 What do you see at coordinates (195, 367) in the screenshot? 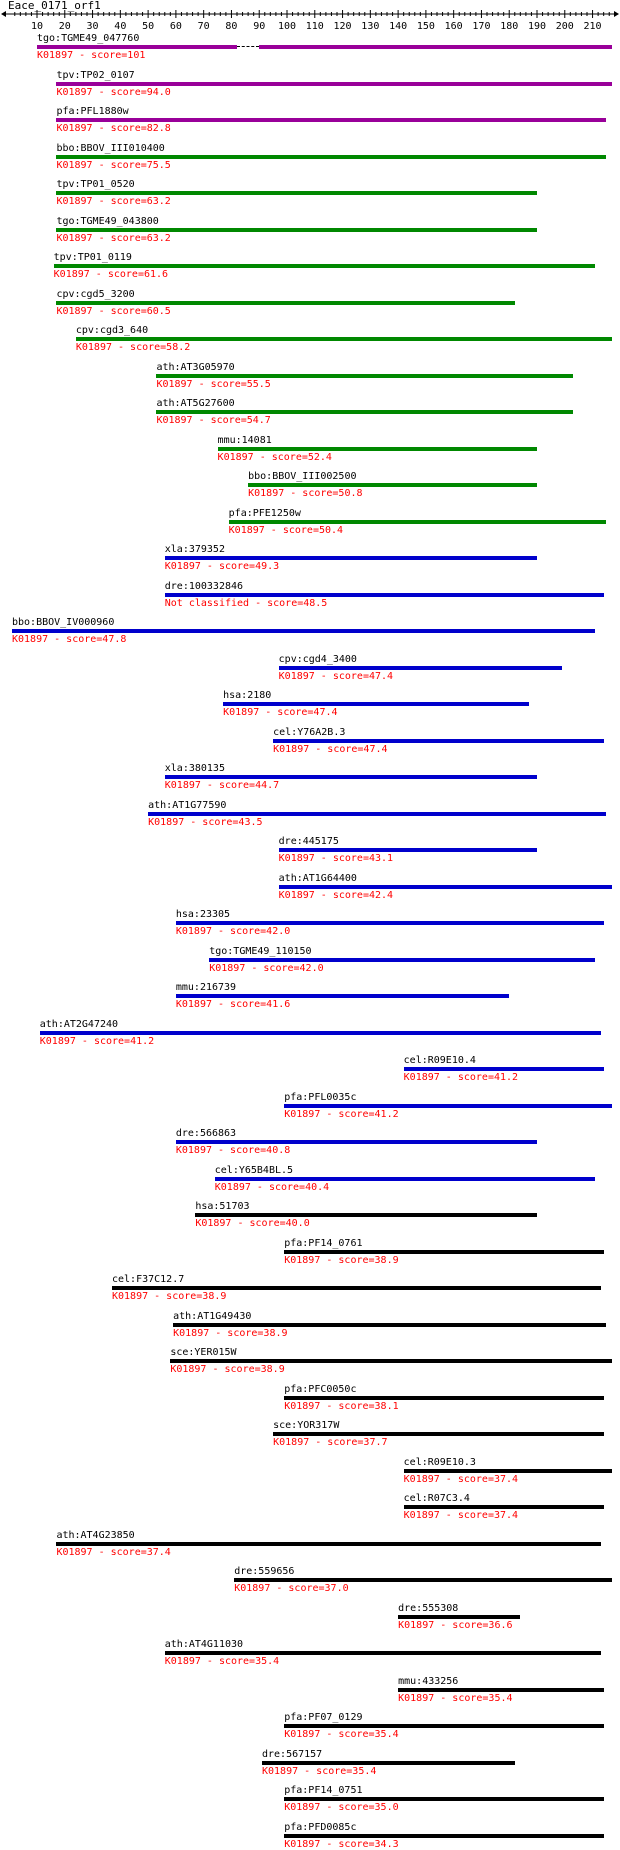
I see `hit-gene-link: ath:AT3G05970` at bounding box center [195, 367].